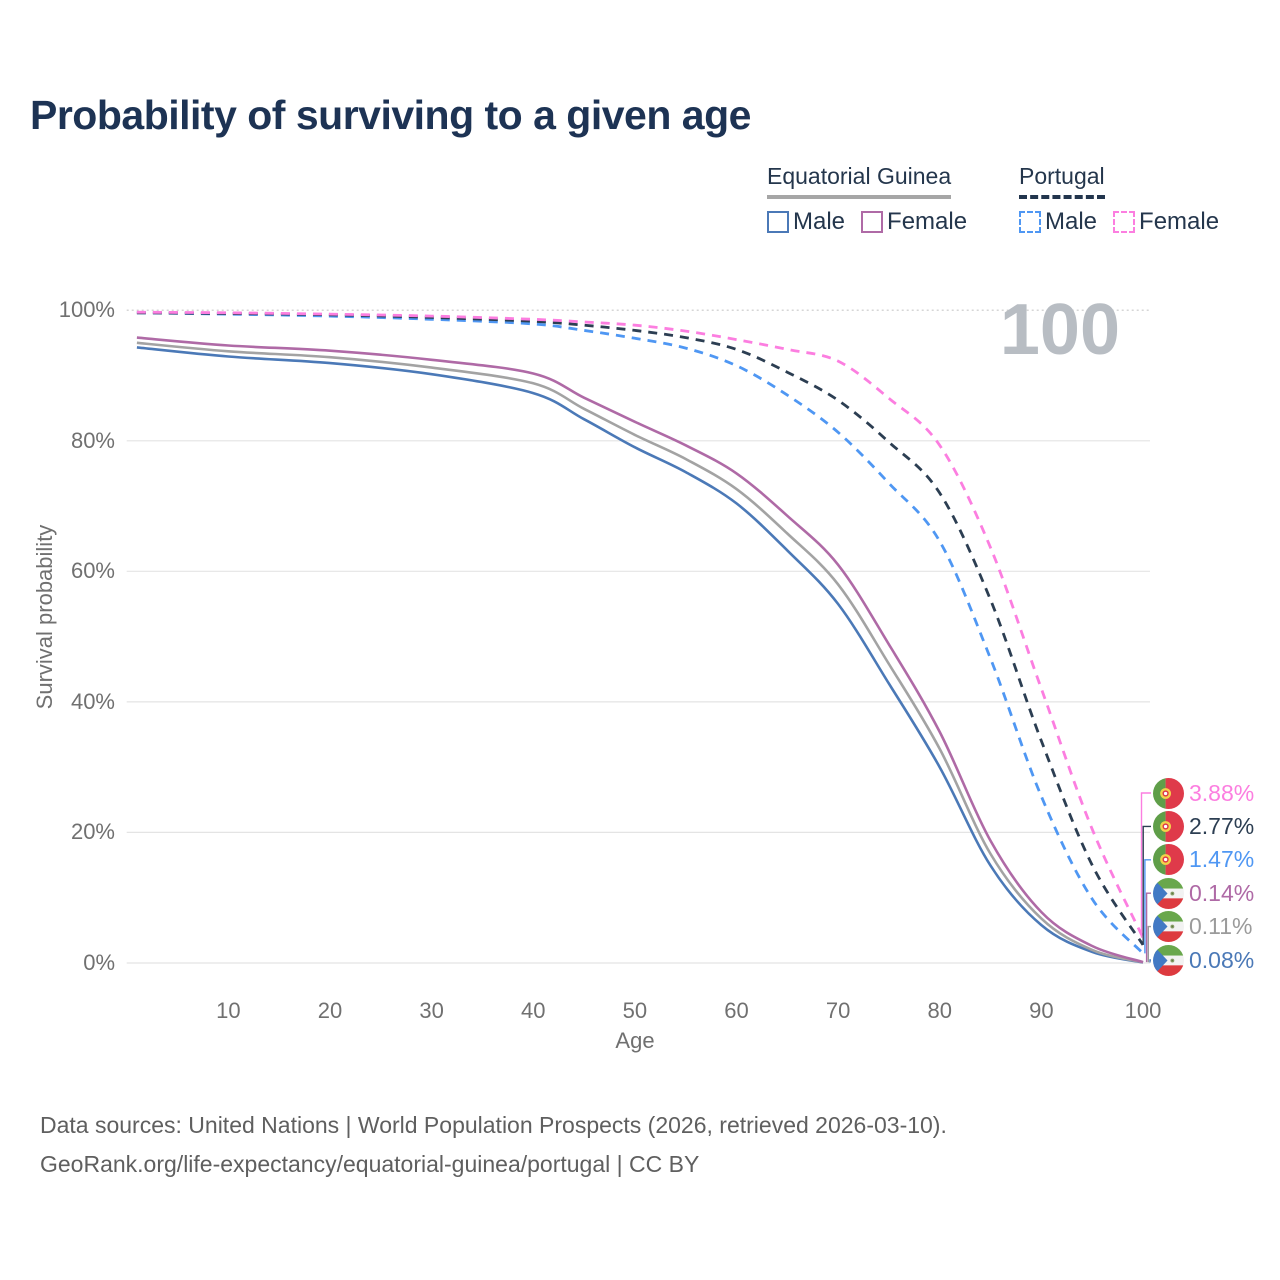  Describe the element at coordinates (1221, 926) in the screenshot. I see `end-value: 0.11%` at that location.